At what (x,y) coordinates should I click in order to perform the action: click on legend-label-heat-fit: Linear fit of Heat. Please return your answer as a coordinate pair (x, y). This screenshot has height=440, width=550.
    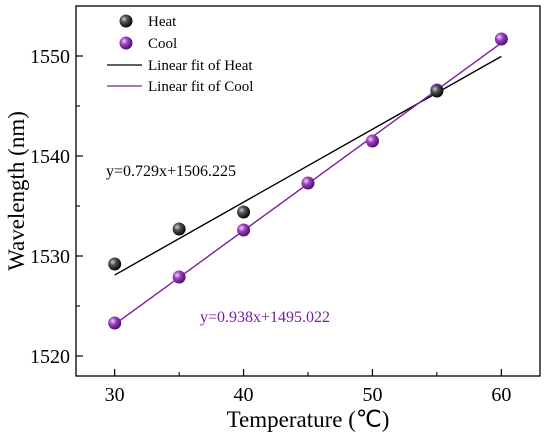
    Looking at the image, I should click on (200, 66).